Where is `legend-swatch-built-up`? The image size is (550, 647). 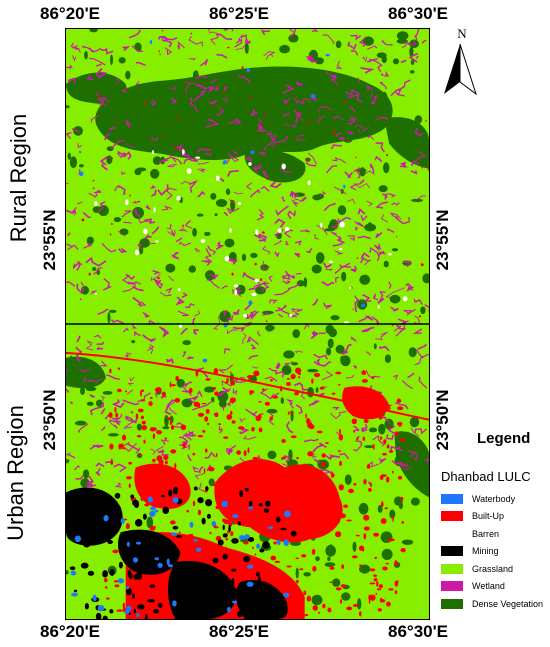 legend-swatch-built-up is located at coordinates (452, 516).